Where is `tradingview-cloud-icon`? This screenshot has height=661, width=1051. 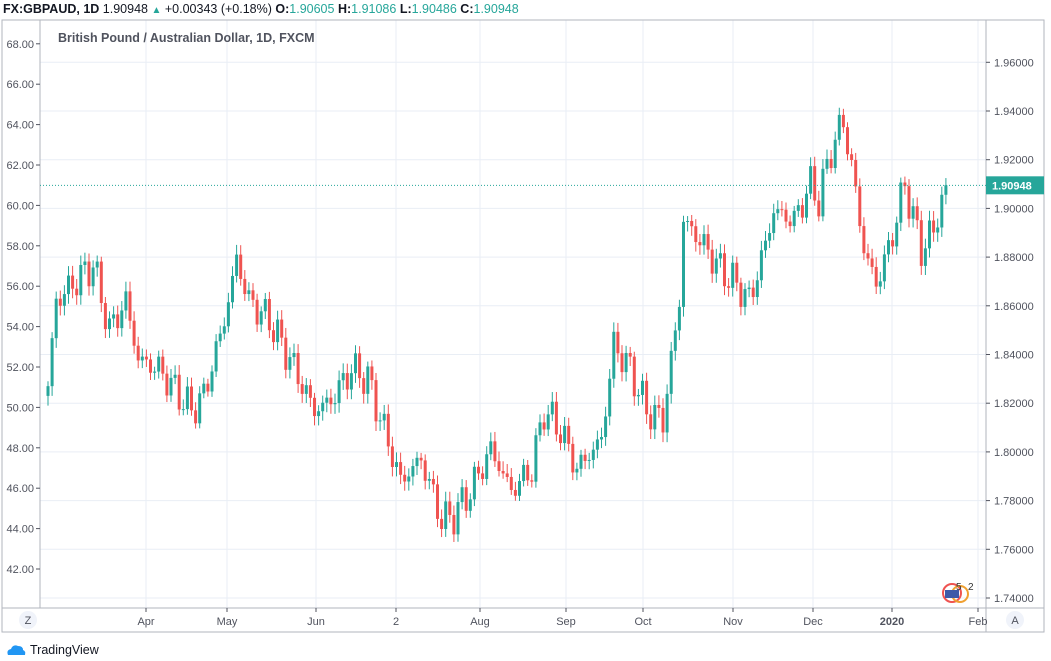 tradingview-cloud-icon is located at coordinates (16, 650).